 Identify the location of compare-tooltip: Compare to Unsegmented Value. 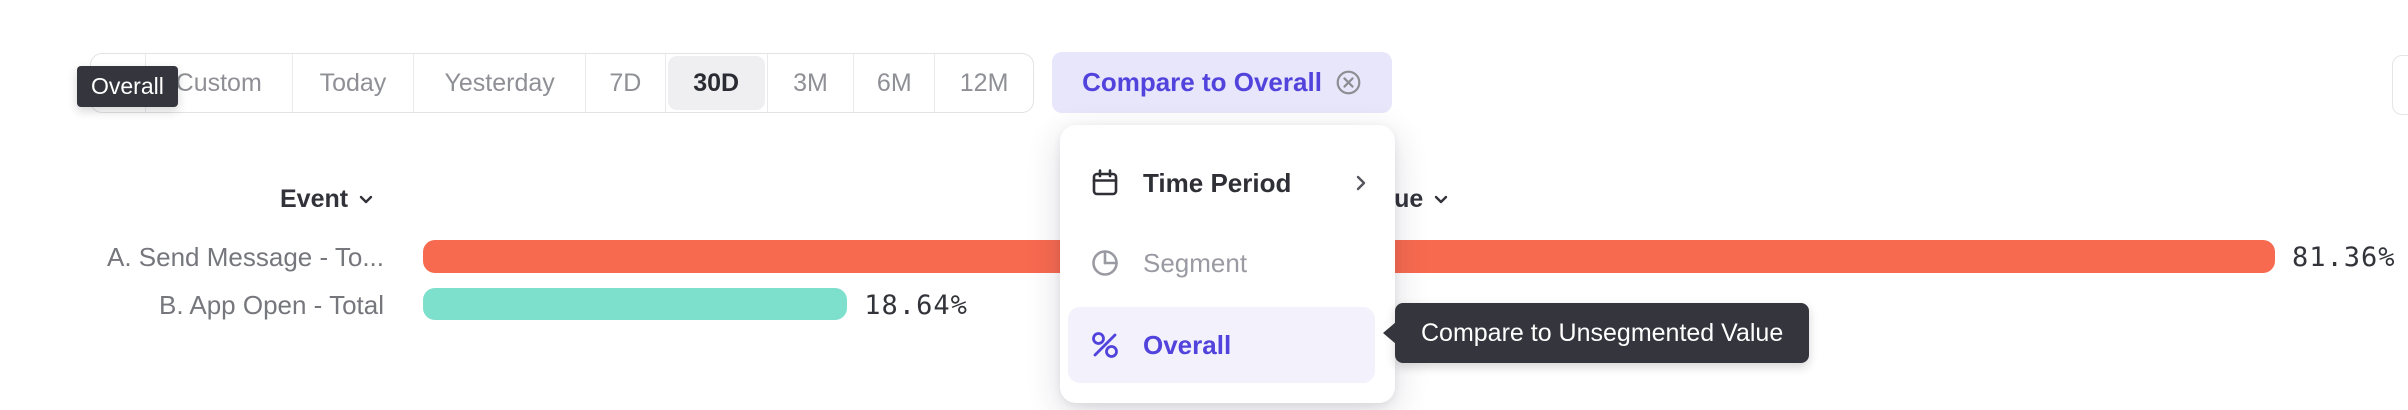
(1596, 333).